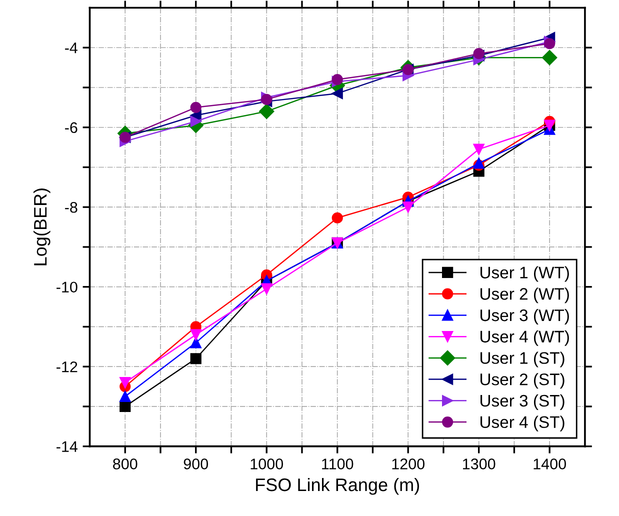 The height and width of the screenshot is (516, 619). Describe the element at coordinates (522, 381) in the screenshot. I see `legend-label: User 2 (ST)` at that location.